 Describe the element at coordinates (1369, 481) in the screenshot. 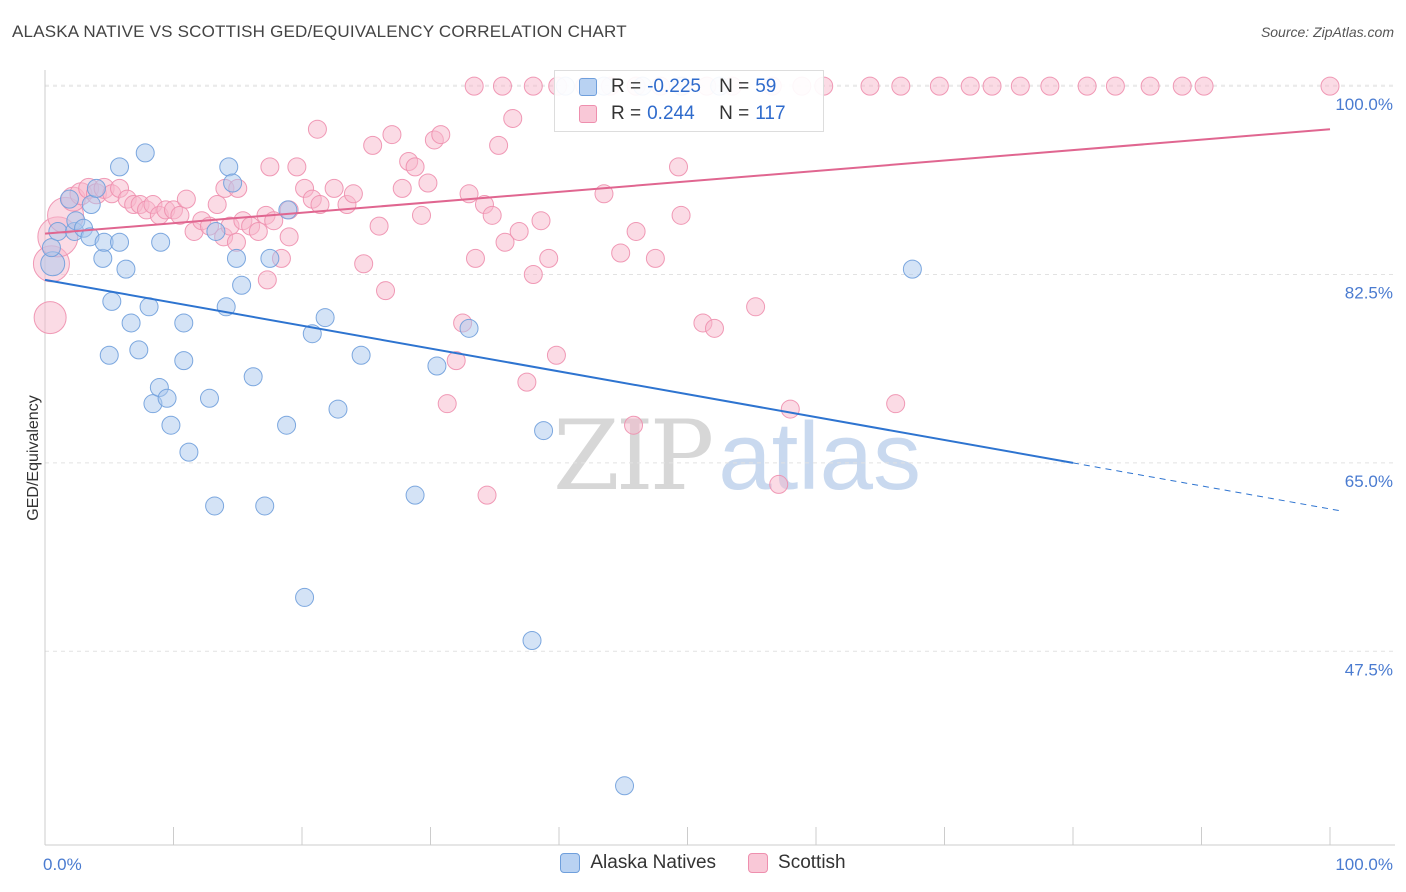

I see `y-tick-label: 65.0%` at that location.